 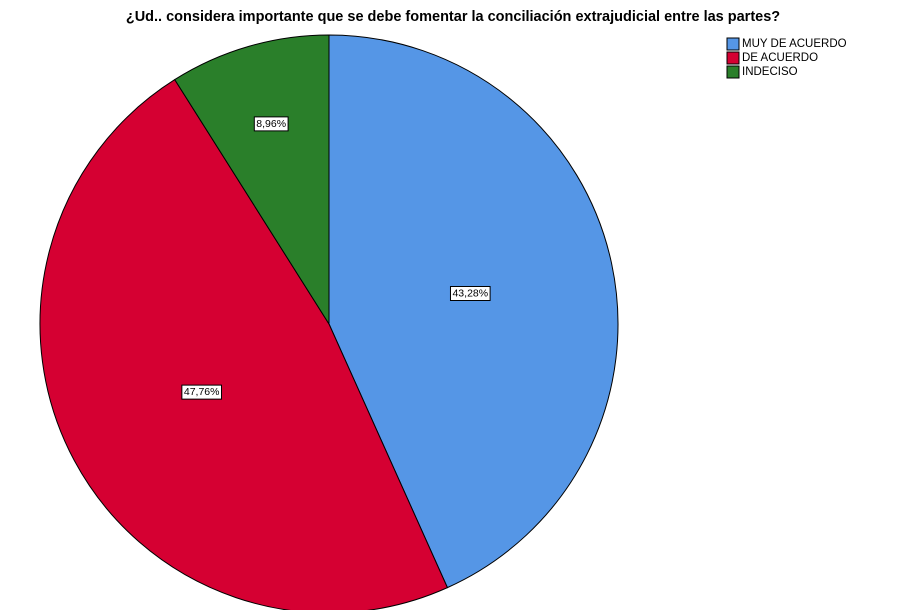 I want to click on value-label-box: 8,96%, so click(x=271, y=124).